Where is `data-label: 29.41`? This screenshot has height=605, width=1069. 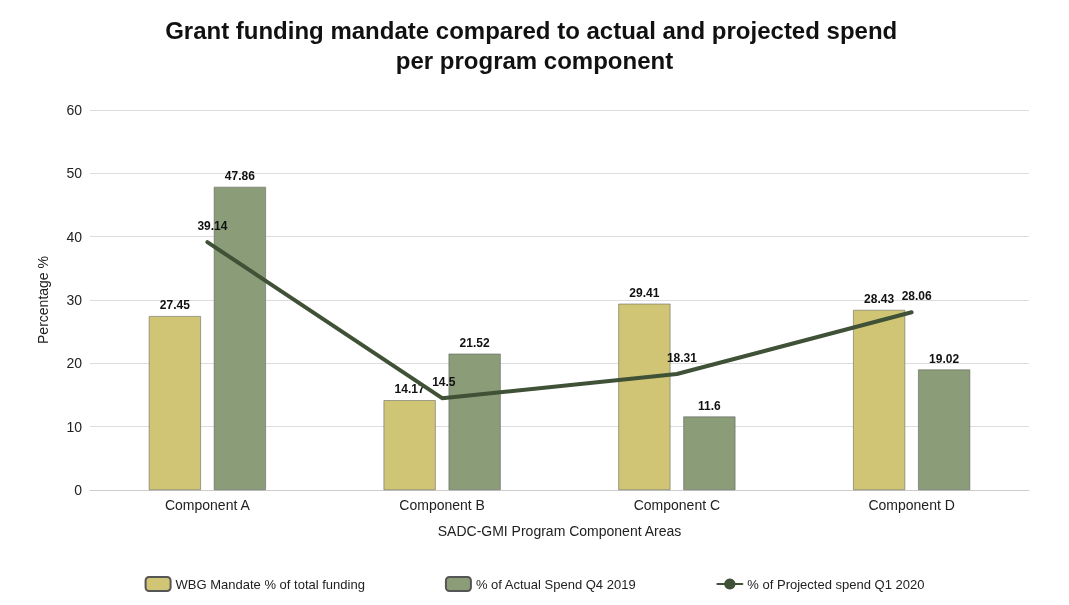 data-label: 29.41 is located at coordinates (644, 292).